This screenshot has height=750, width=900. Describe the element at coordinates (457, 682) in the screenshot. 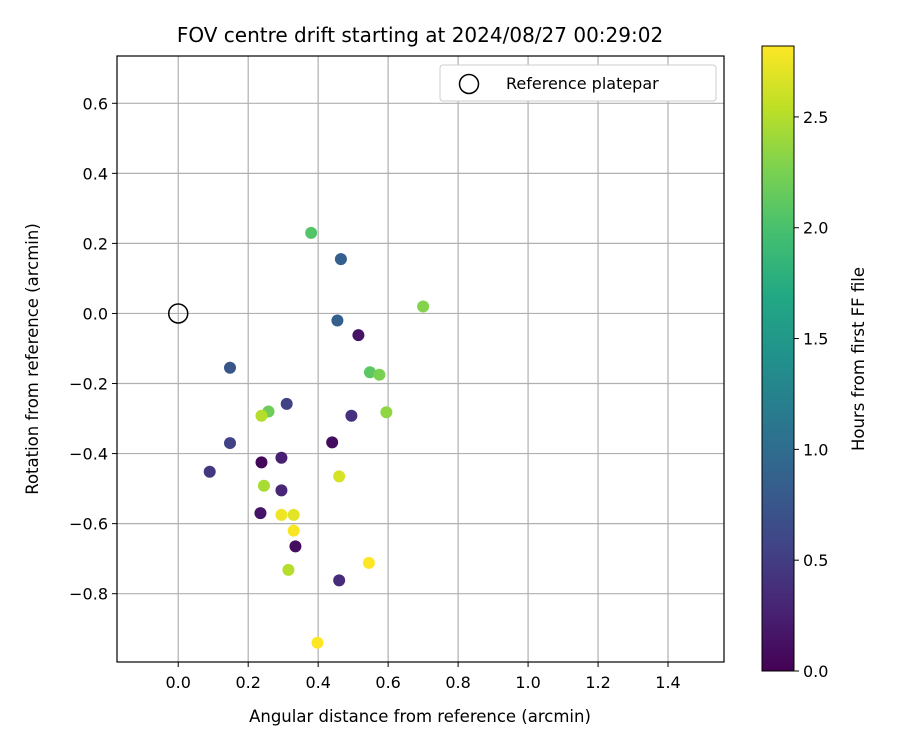

I see `x-tick-label: 0.8` at that location.